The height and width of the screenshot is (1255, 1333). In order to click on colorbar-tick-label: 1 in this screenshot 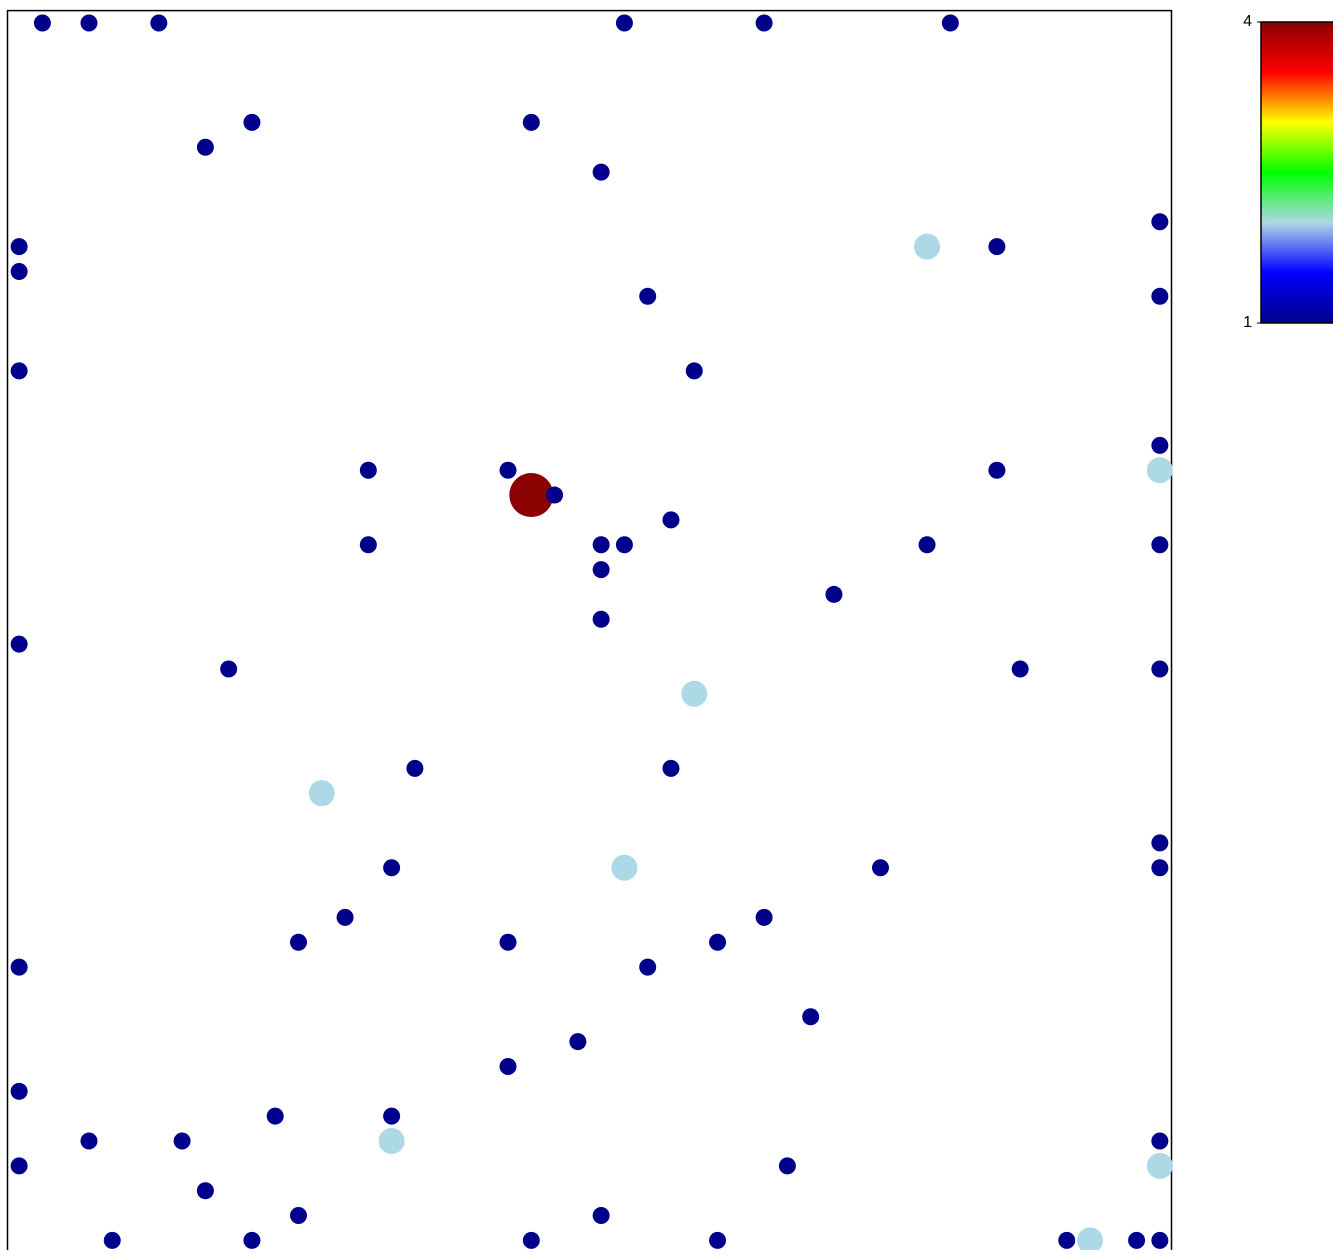, I will do `click(1247, 322)`.